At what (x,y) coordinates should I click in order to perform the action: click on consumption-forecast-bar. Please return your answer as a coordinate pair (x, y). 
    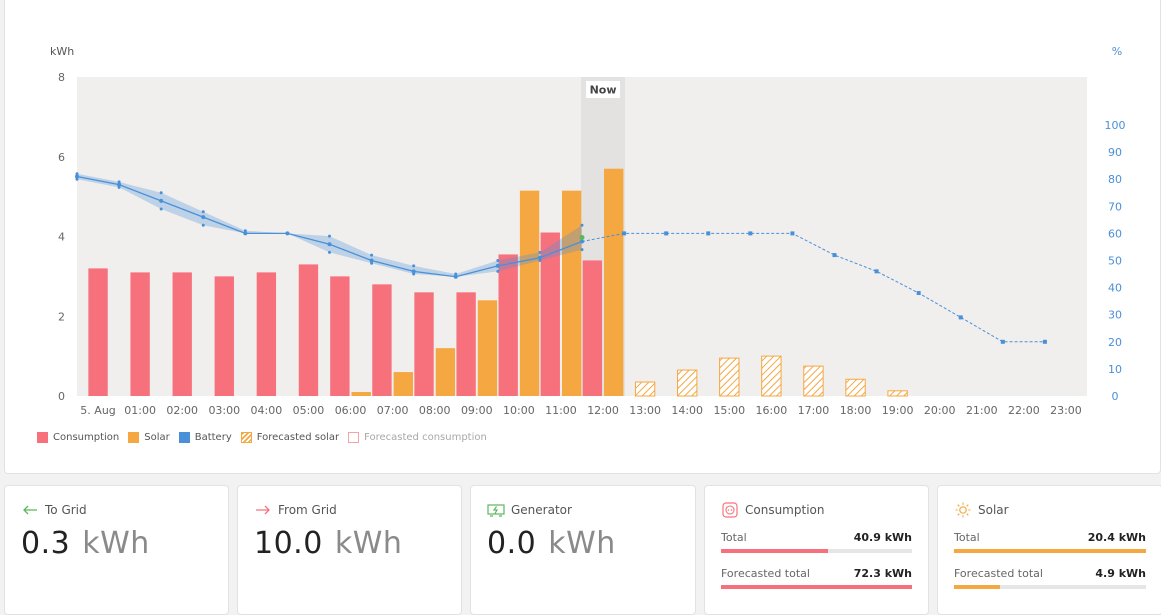
    Looking at the image, I should click on (816, 587).